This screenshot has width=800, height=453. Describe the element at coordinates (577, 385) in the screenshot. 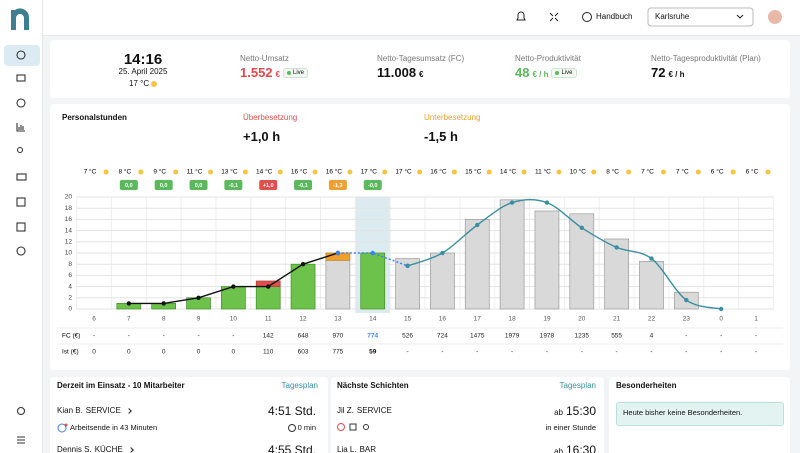

I see `next-shifts-link: Tagesplan` at that location.